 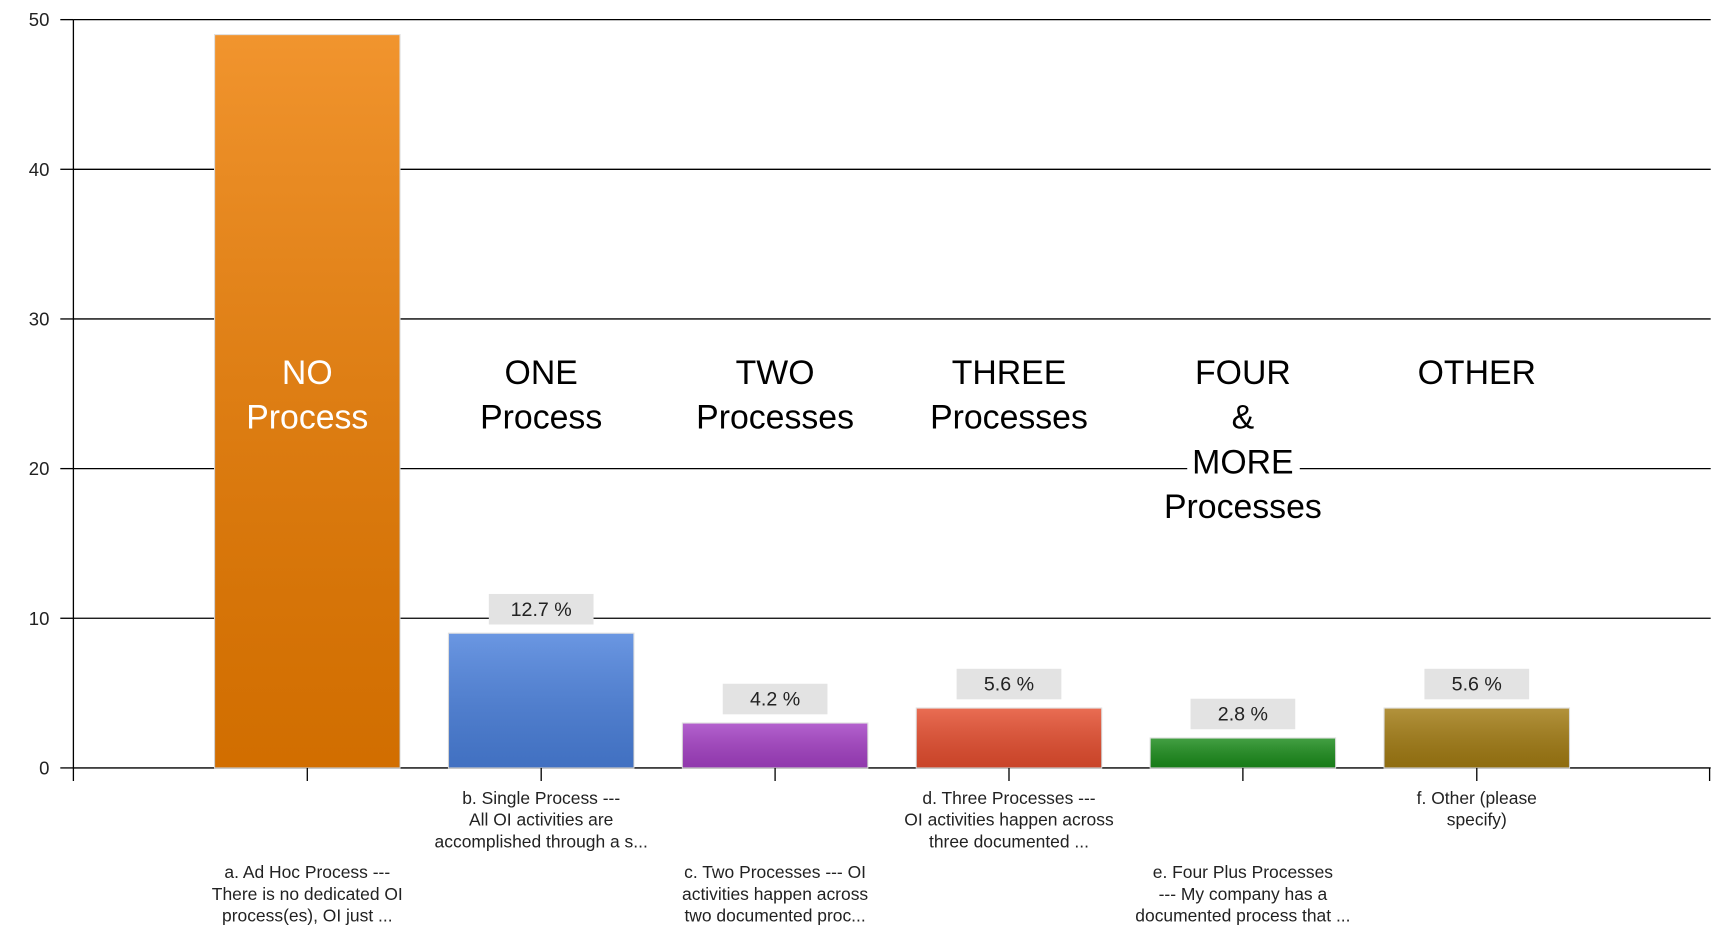 I want to click on value-label: 2.8 %, so click(x=1243, y=715).